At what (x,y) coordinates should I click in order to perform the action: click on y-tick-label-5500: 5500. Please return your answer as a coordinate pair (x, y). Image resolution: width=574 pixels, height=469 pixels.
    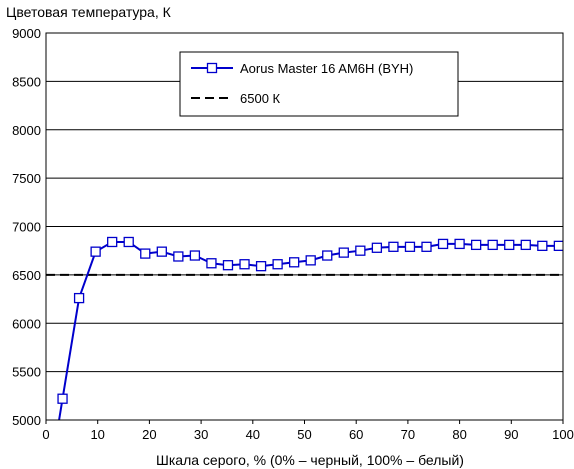
    Looking at the image, I should click on (26, 372).